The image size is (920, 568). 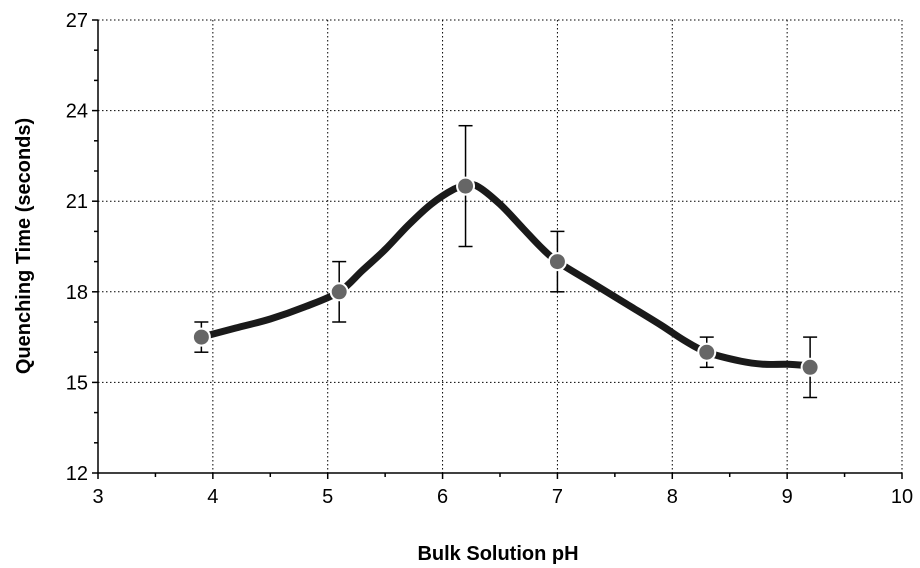 What do you see at coordinates (787, 497) in the screenshot?
I see `x-tick-label: 9` at bounding box center [787, 497].